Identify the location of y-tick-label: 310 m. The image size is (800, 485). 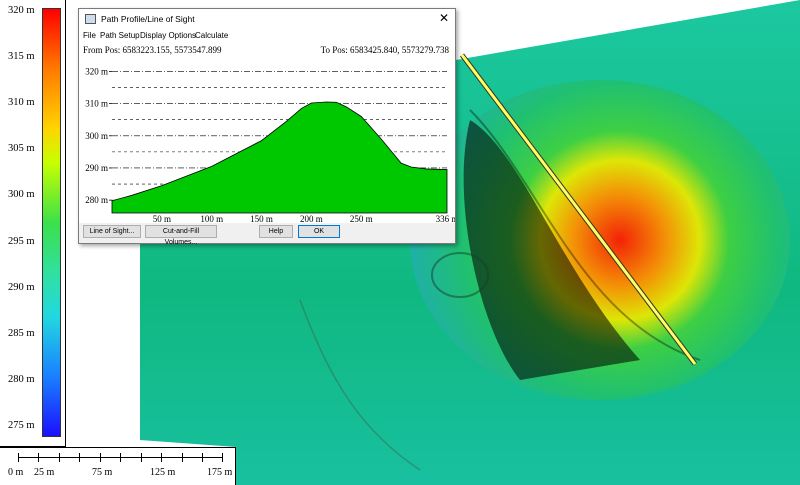
(96, 104).